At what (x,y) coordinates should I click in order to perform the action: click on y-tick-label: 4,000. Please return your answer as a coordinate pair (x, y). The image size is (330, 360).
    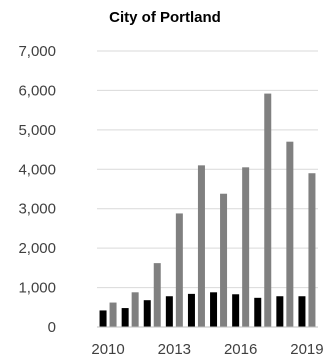
    Looking at the image, I should click on (37, 169).